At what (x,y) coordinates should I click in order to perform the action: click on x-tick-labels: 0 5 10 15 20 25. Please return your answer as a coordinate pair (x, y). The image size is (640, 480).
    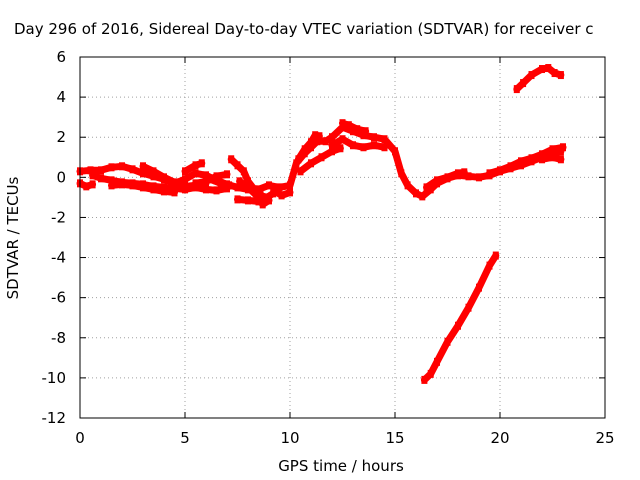
    Looking at the image, I should click on (344, 438).